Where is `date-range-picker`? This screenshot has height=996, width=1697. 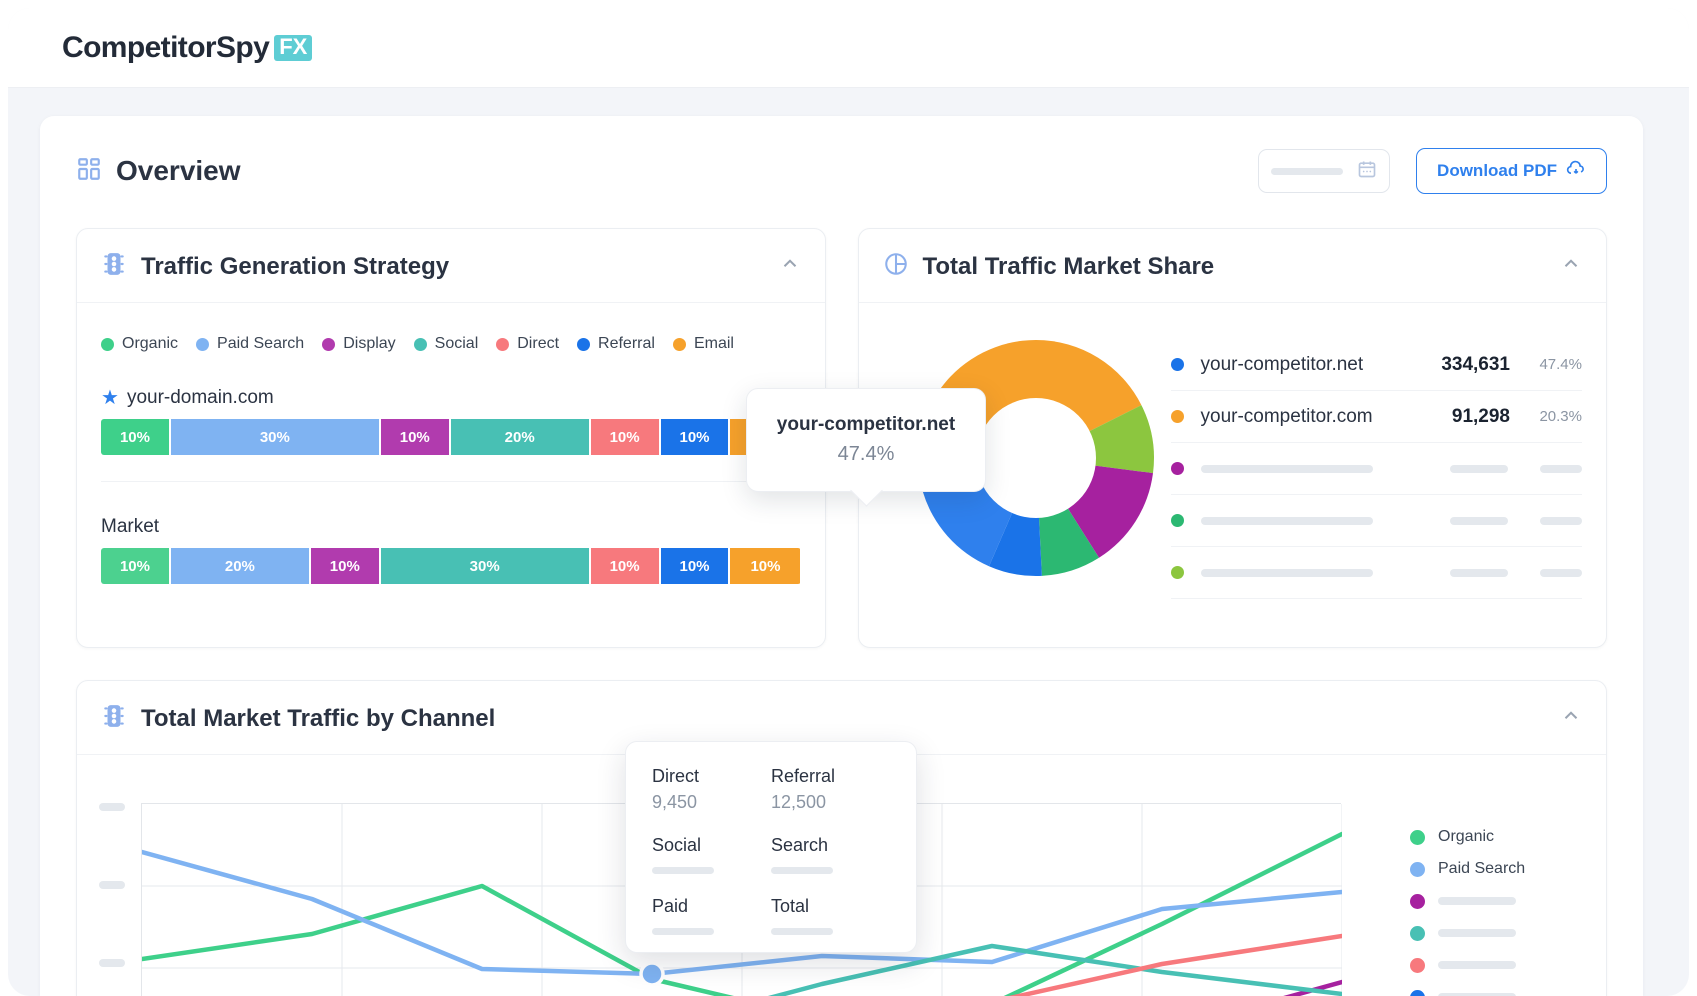 date-range-picker is located at coordinates (1324, 171).